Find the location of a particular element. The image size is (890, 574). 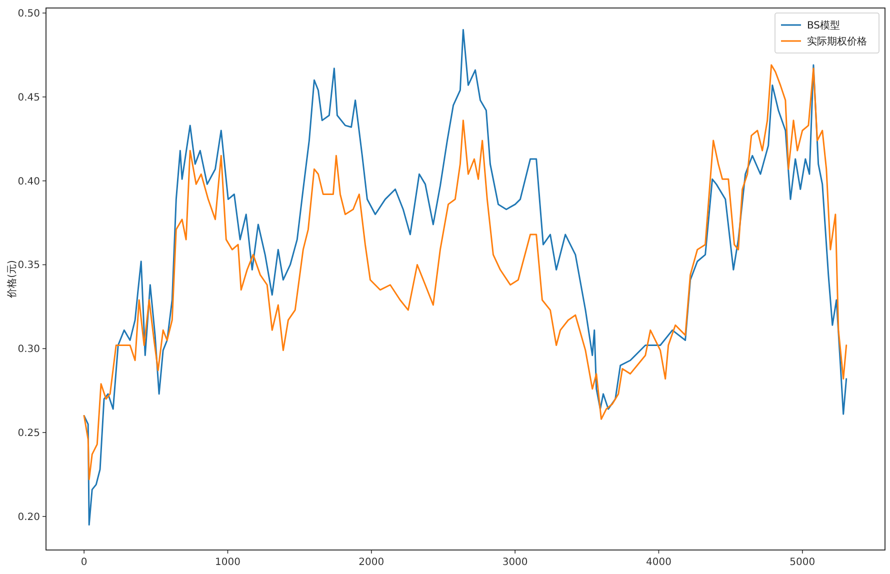

legend-label: BS模型 is located at coordinates (823, 26).